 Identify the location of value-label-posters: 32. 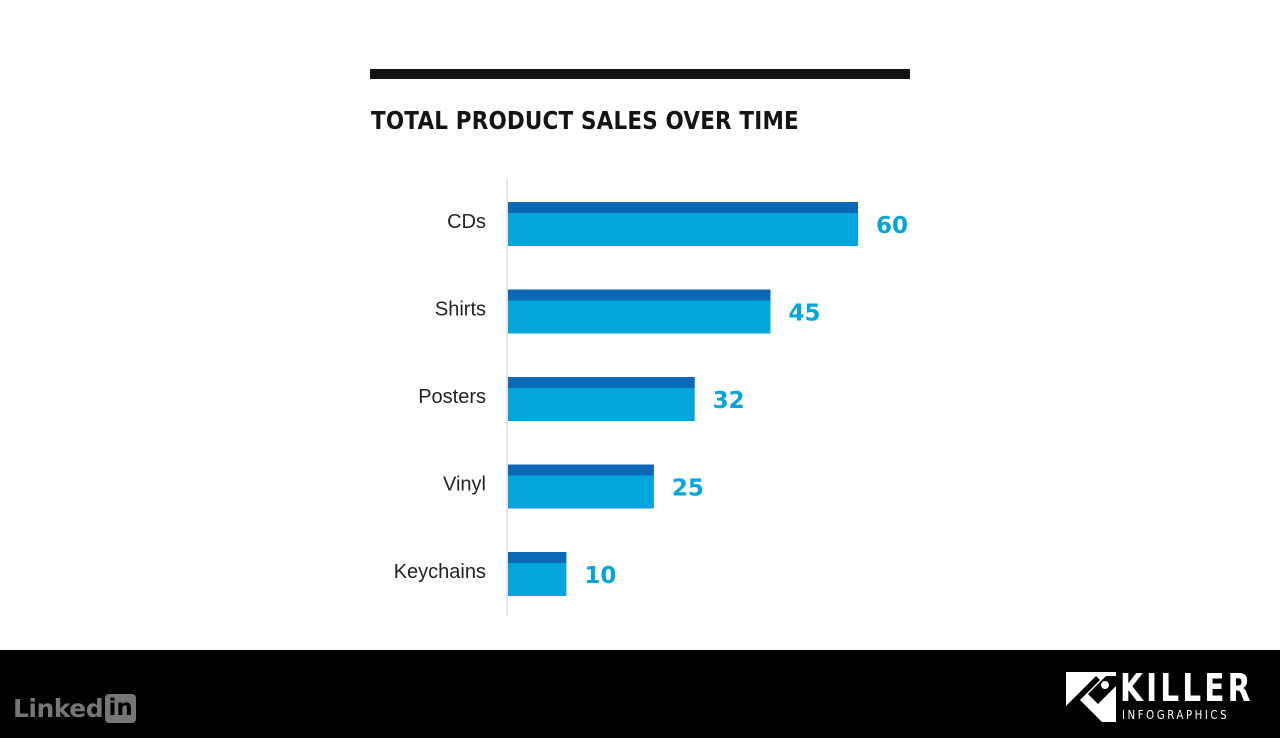
(729, 401).